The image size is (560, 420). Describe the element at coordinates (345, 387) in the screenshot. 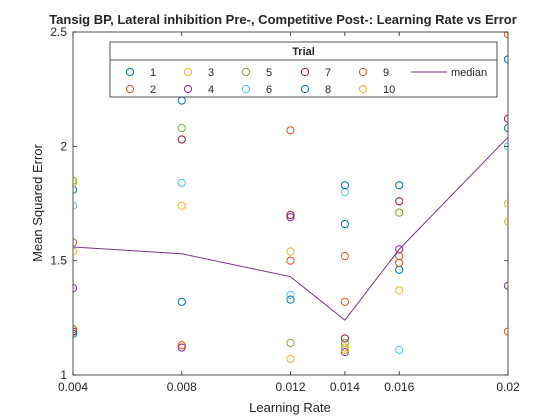

I see `x-tick-label: 0.014` at that location.